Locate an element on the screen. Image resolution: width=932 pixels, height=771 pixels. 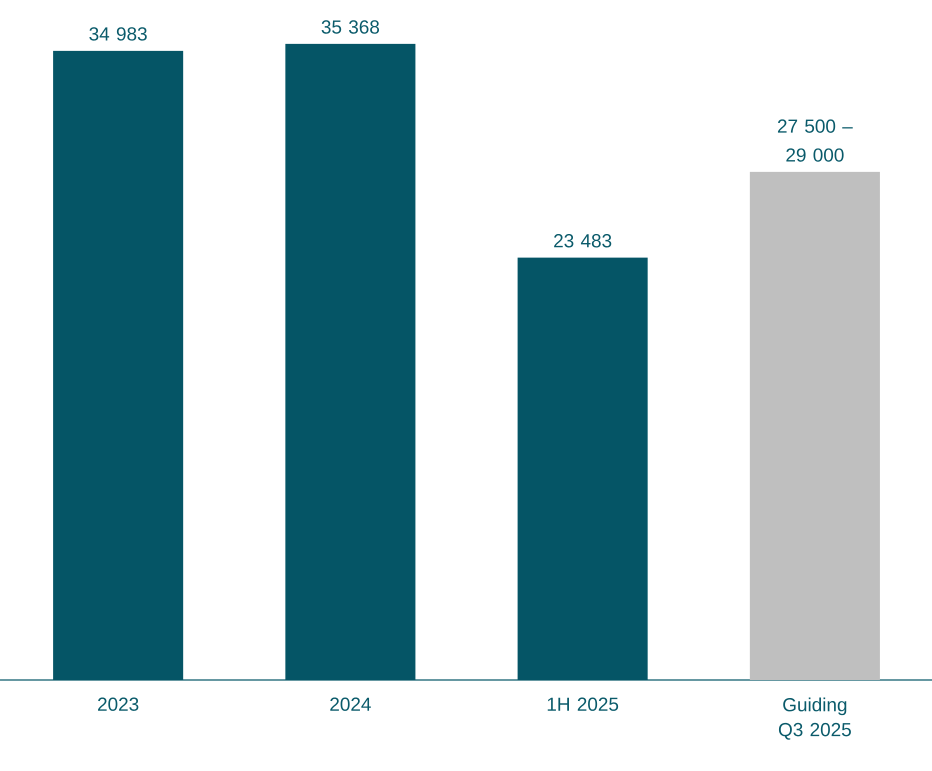
bar is located at coordinates (815, 426).